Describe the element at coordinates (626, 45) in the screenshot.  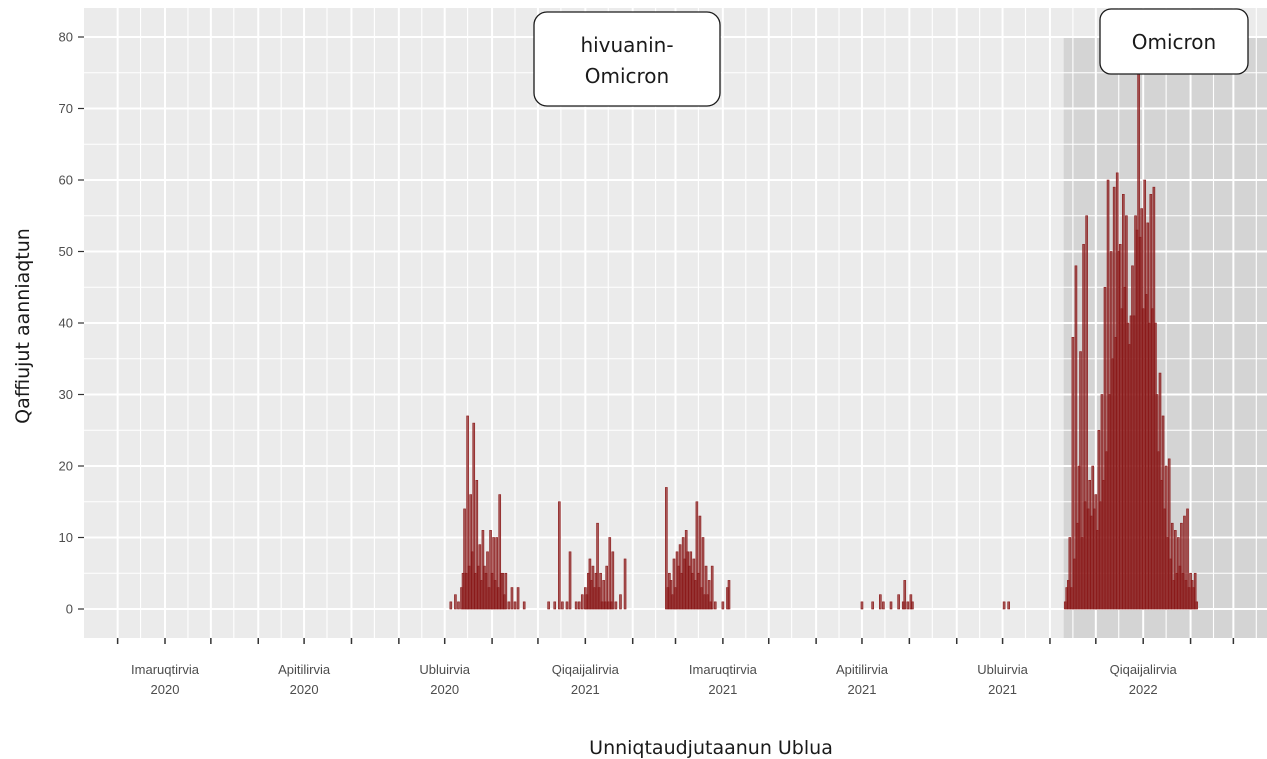
I see `annotation-pre-omicron-line1: hivuanin-` at that location.